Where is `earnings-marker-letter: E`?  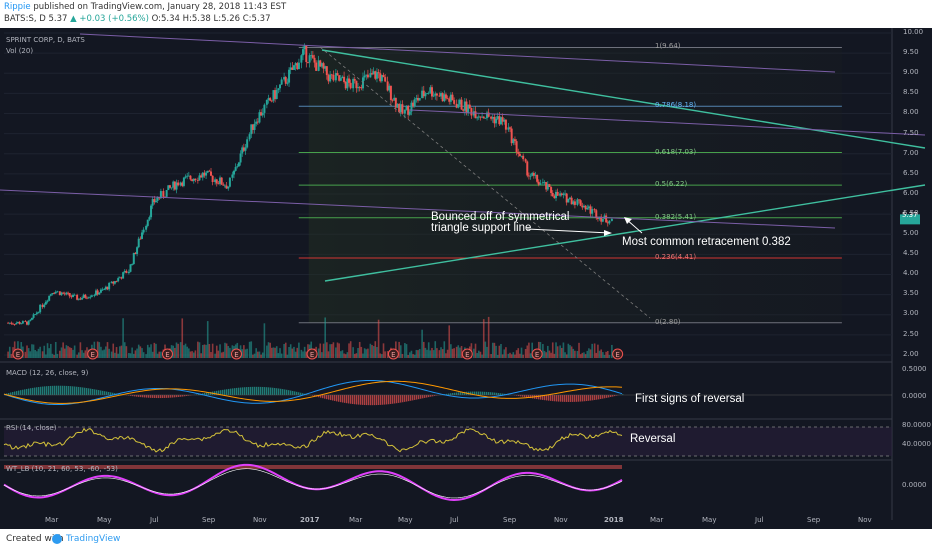
earnings-marker-letter: E is located at coordinates (18, 355).